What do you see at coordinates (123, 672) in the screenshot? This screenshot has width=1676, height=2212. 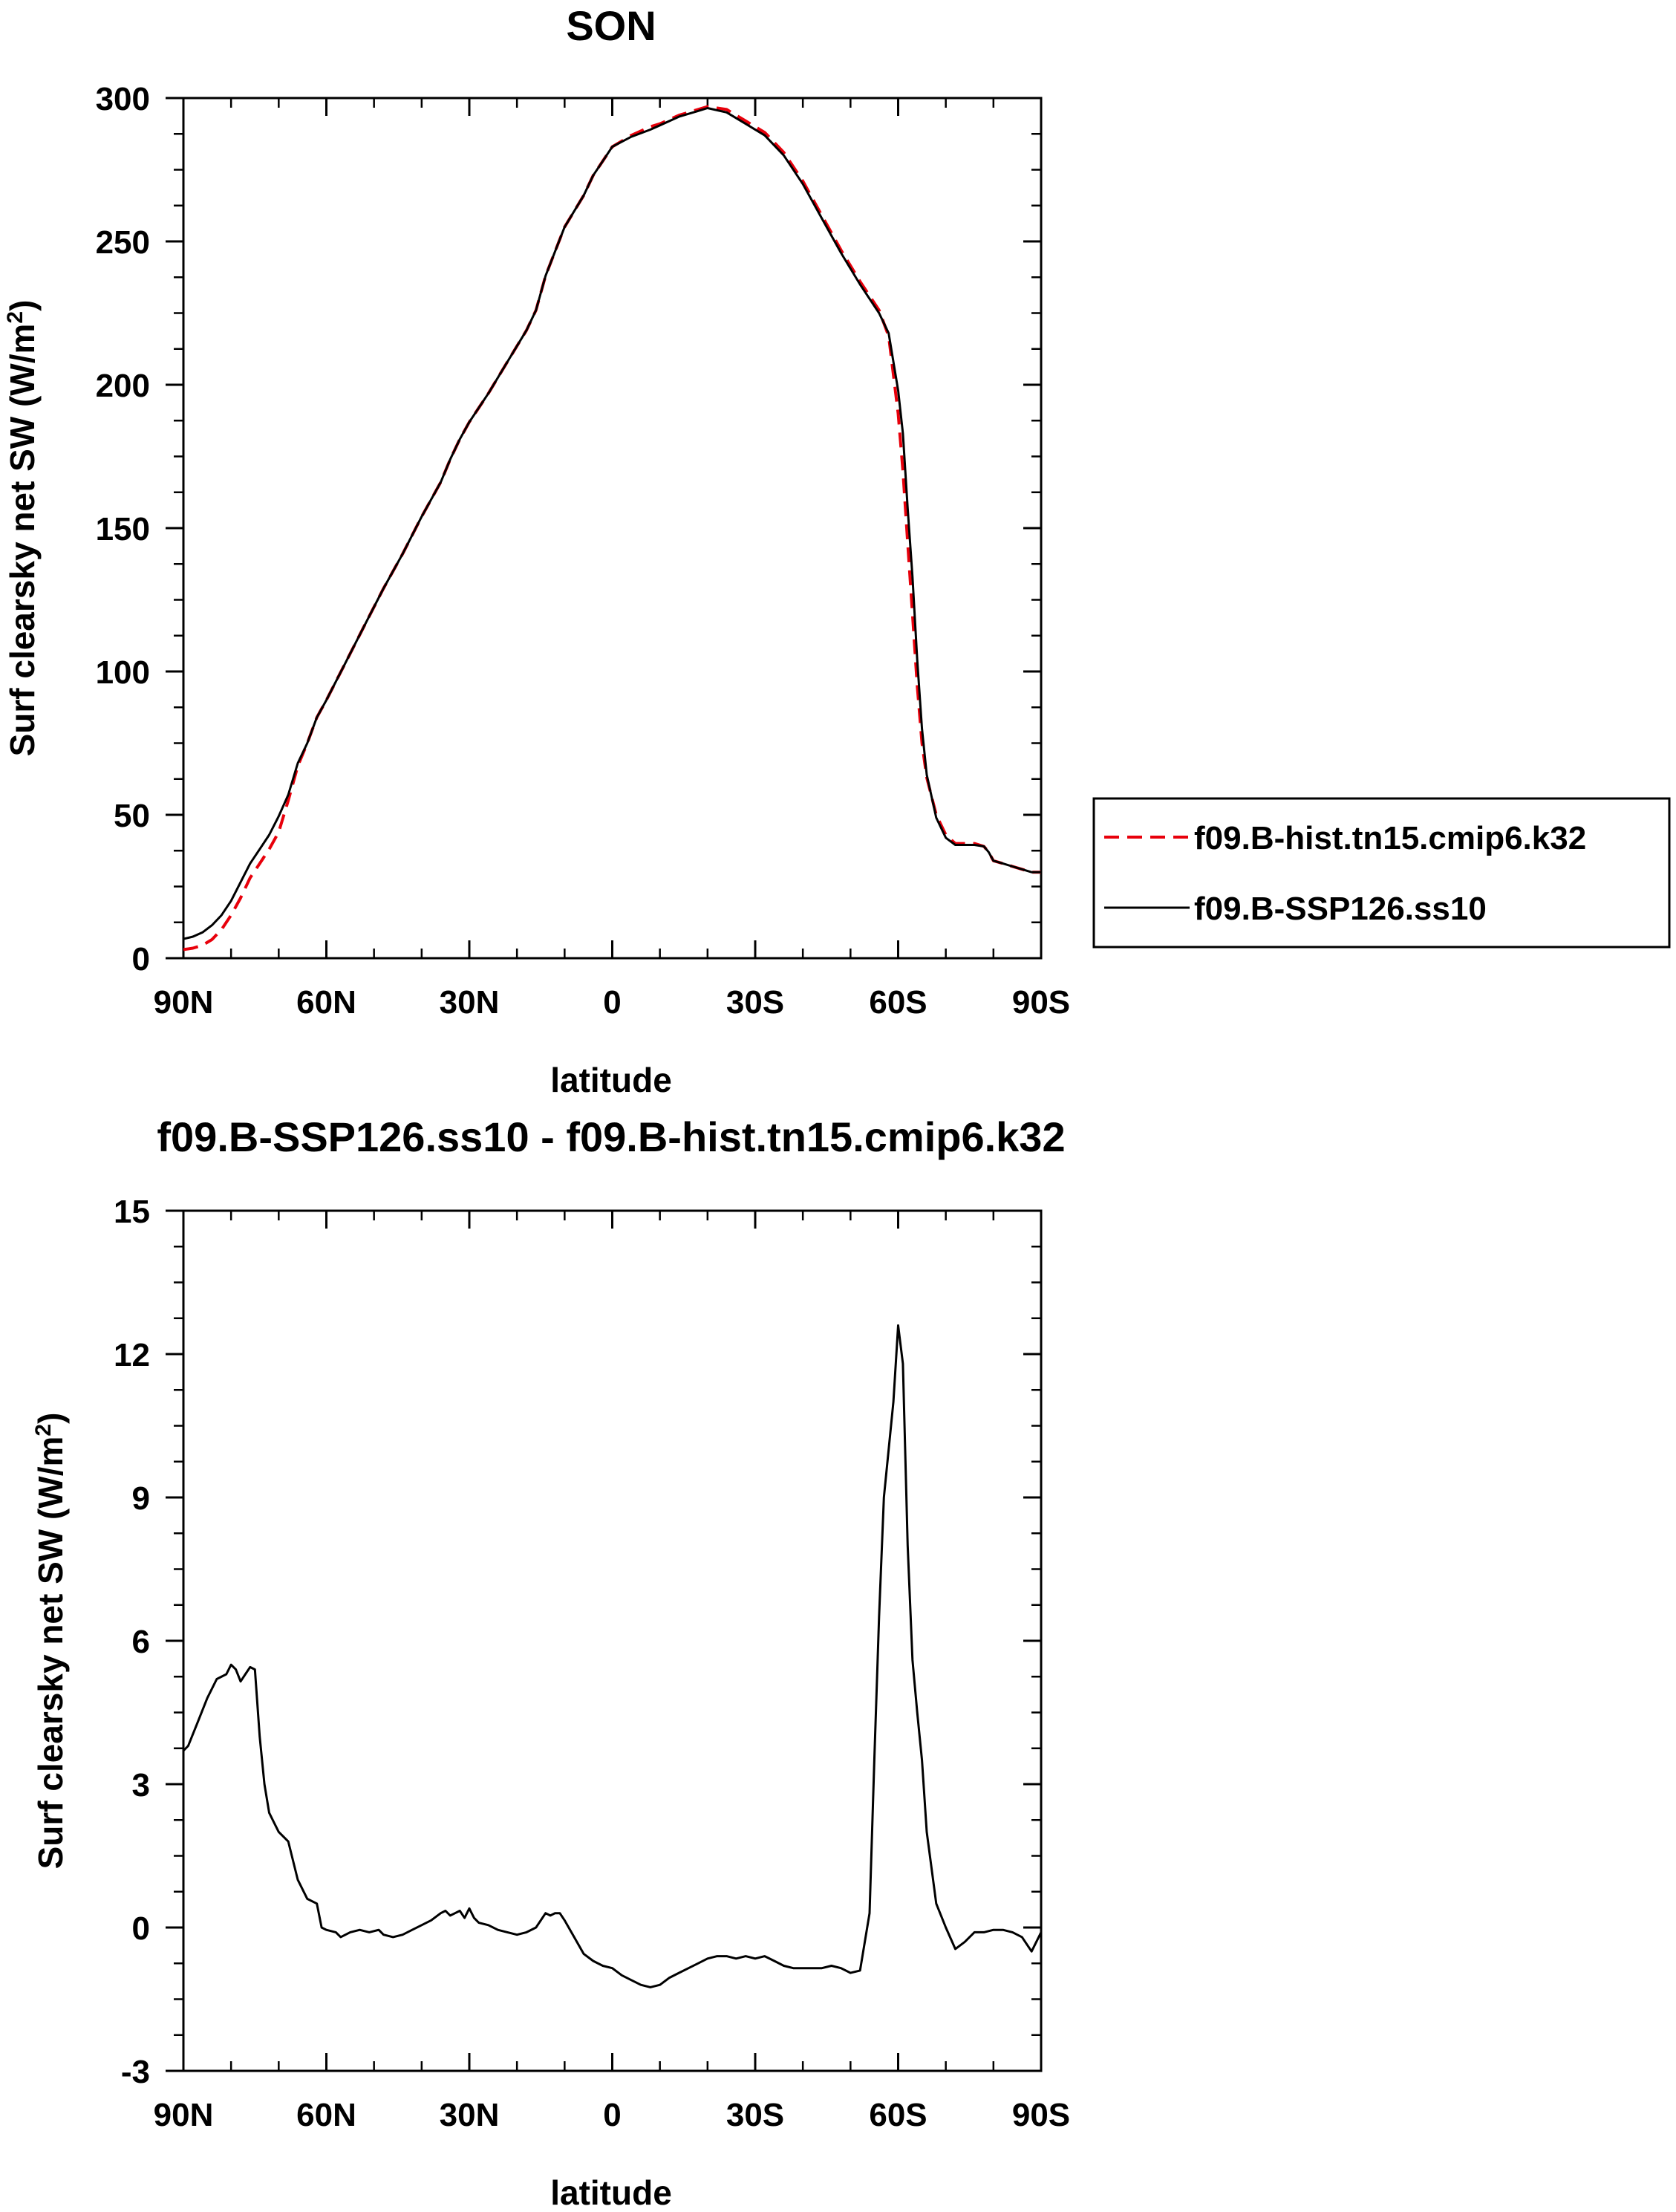 I see `top-y-tick-label: 100` at bounding box center [123, 672].